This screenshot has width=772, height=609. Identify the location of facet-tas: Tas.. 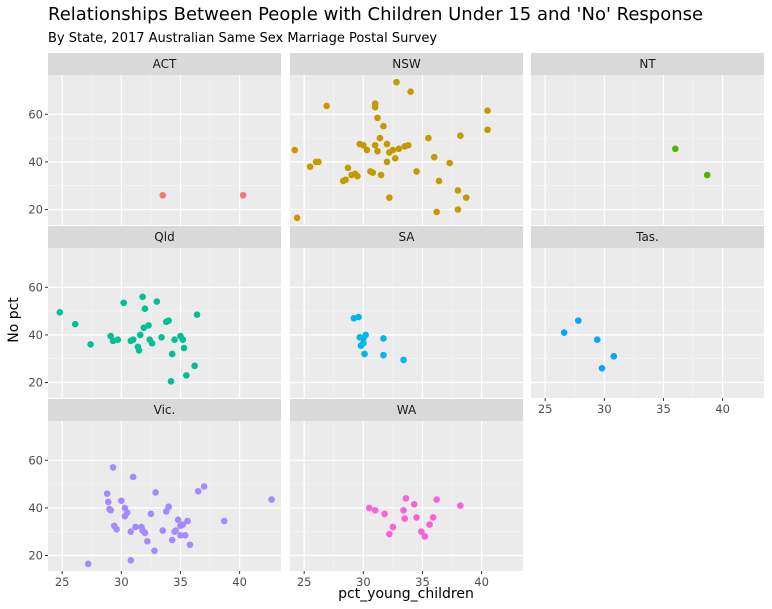
(647, 312).